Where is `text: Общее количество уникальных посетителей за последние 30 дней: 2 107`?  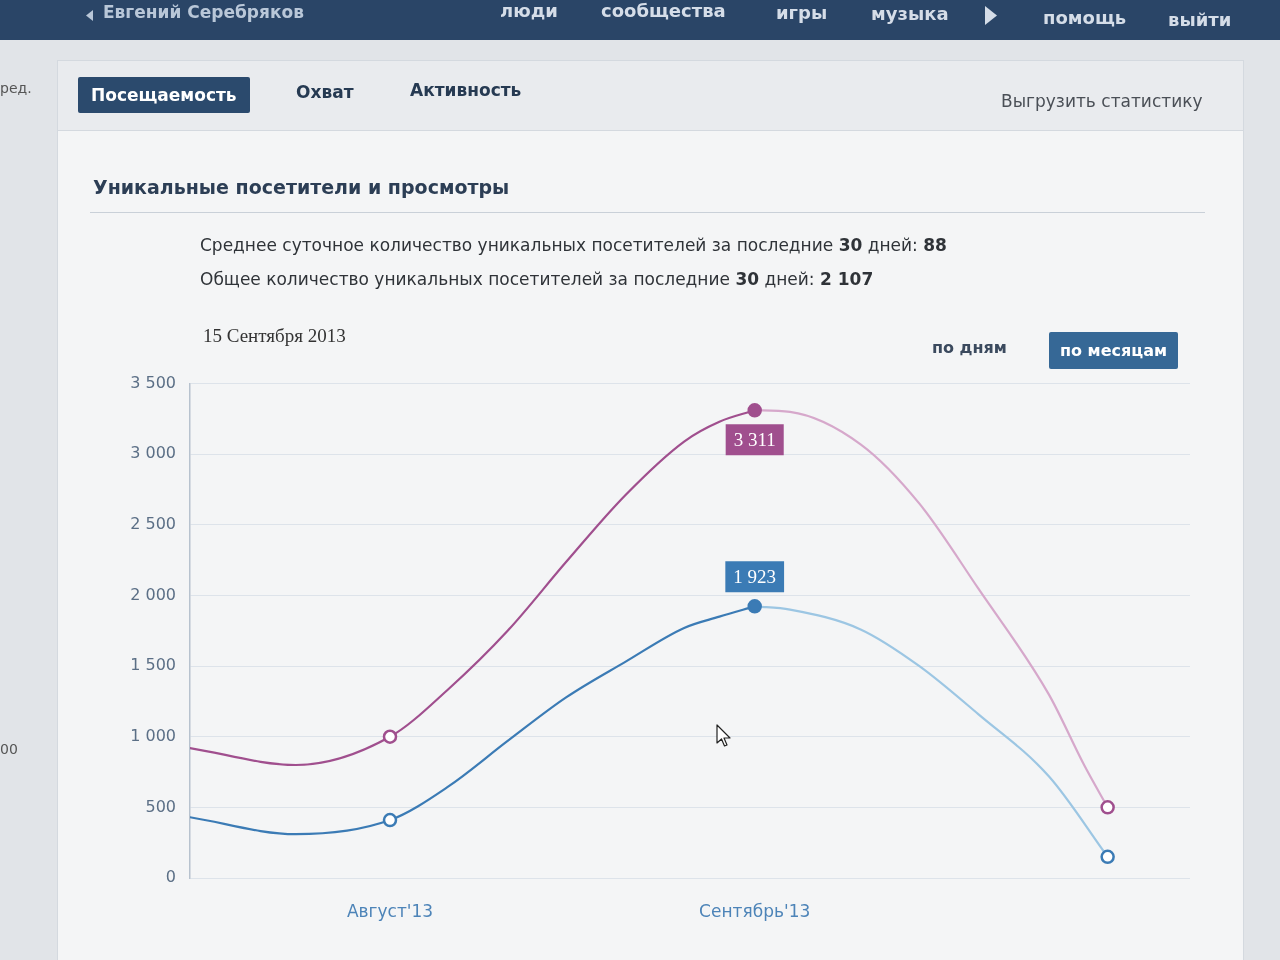
text: Общее количество уникальных посетителей за последние 30 дней: 2 107 is located at coordinates (537, 279).